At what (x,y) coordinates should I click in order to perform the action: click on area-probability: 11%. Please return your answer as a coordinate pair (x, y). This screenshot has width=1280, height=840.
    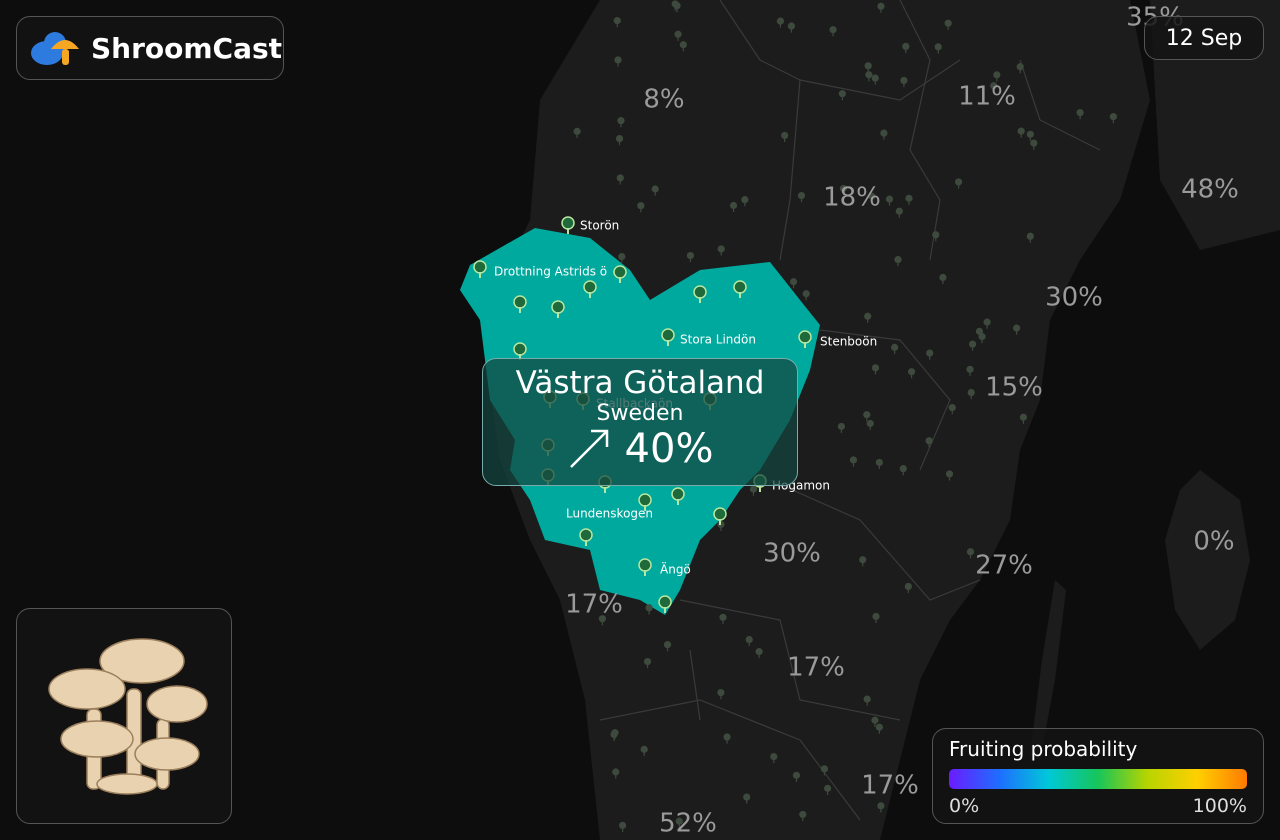
    Looking at the image, I should click on (987, 97).